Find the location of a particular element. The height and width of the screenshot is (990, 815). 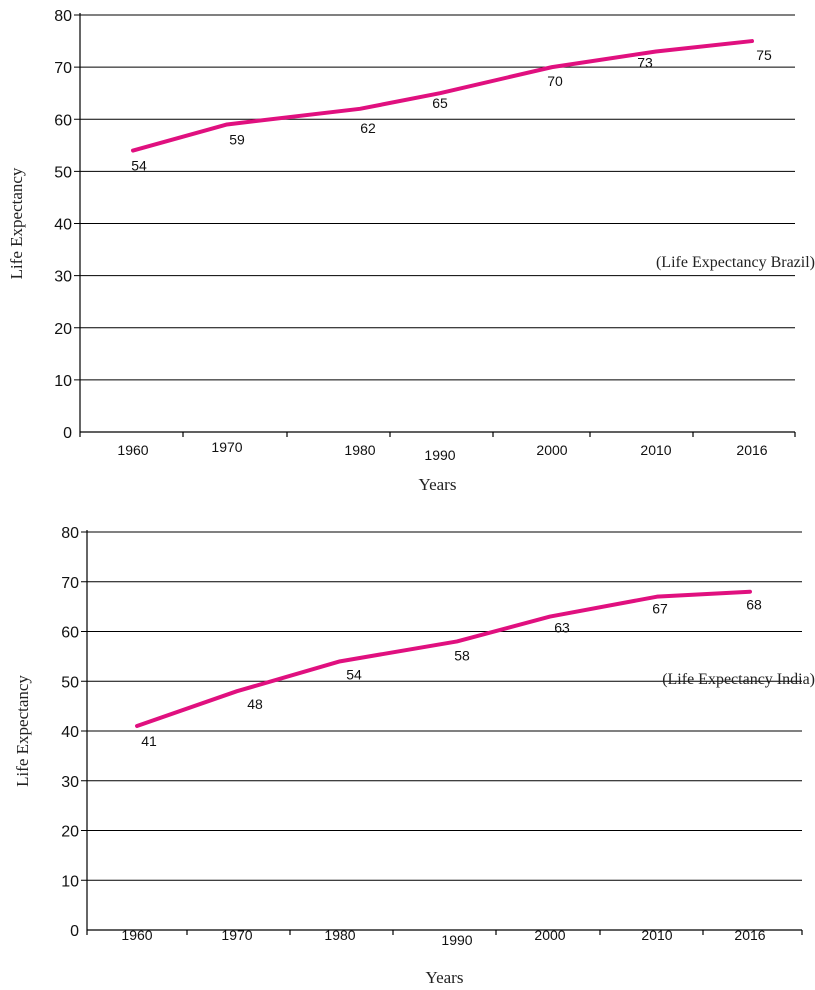

brazil-data-label: 62 is located at coordinates (368, 128).